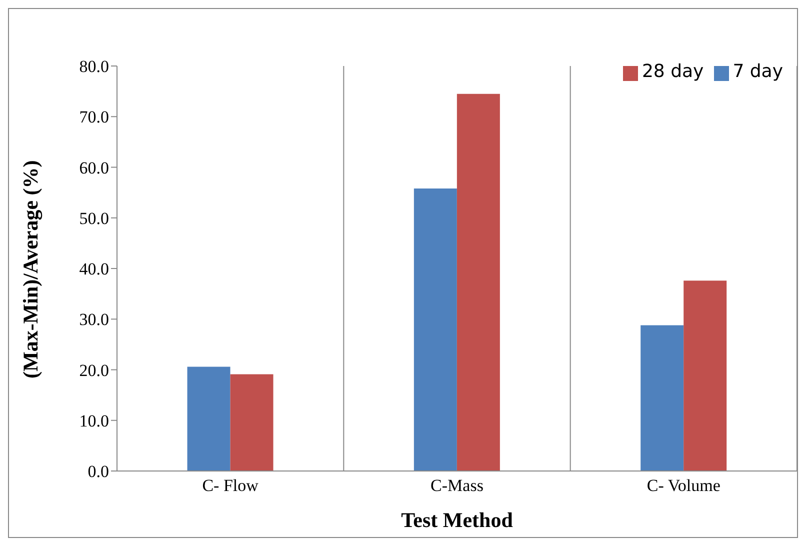 The height and width of the screenshot is (540, 799). I want to click on y-tick-label: 80.0, so click(94, 66).